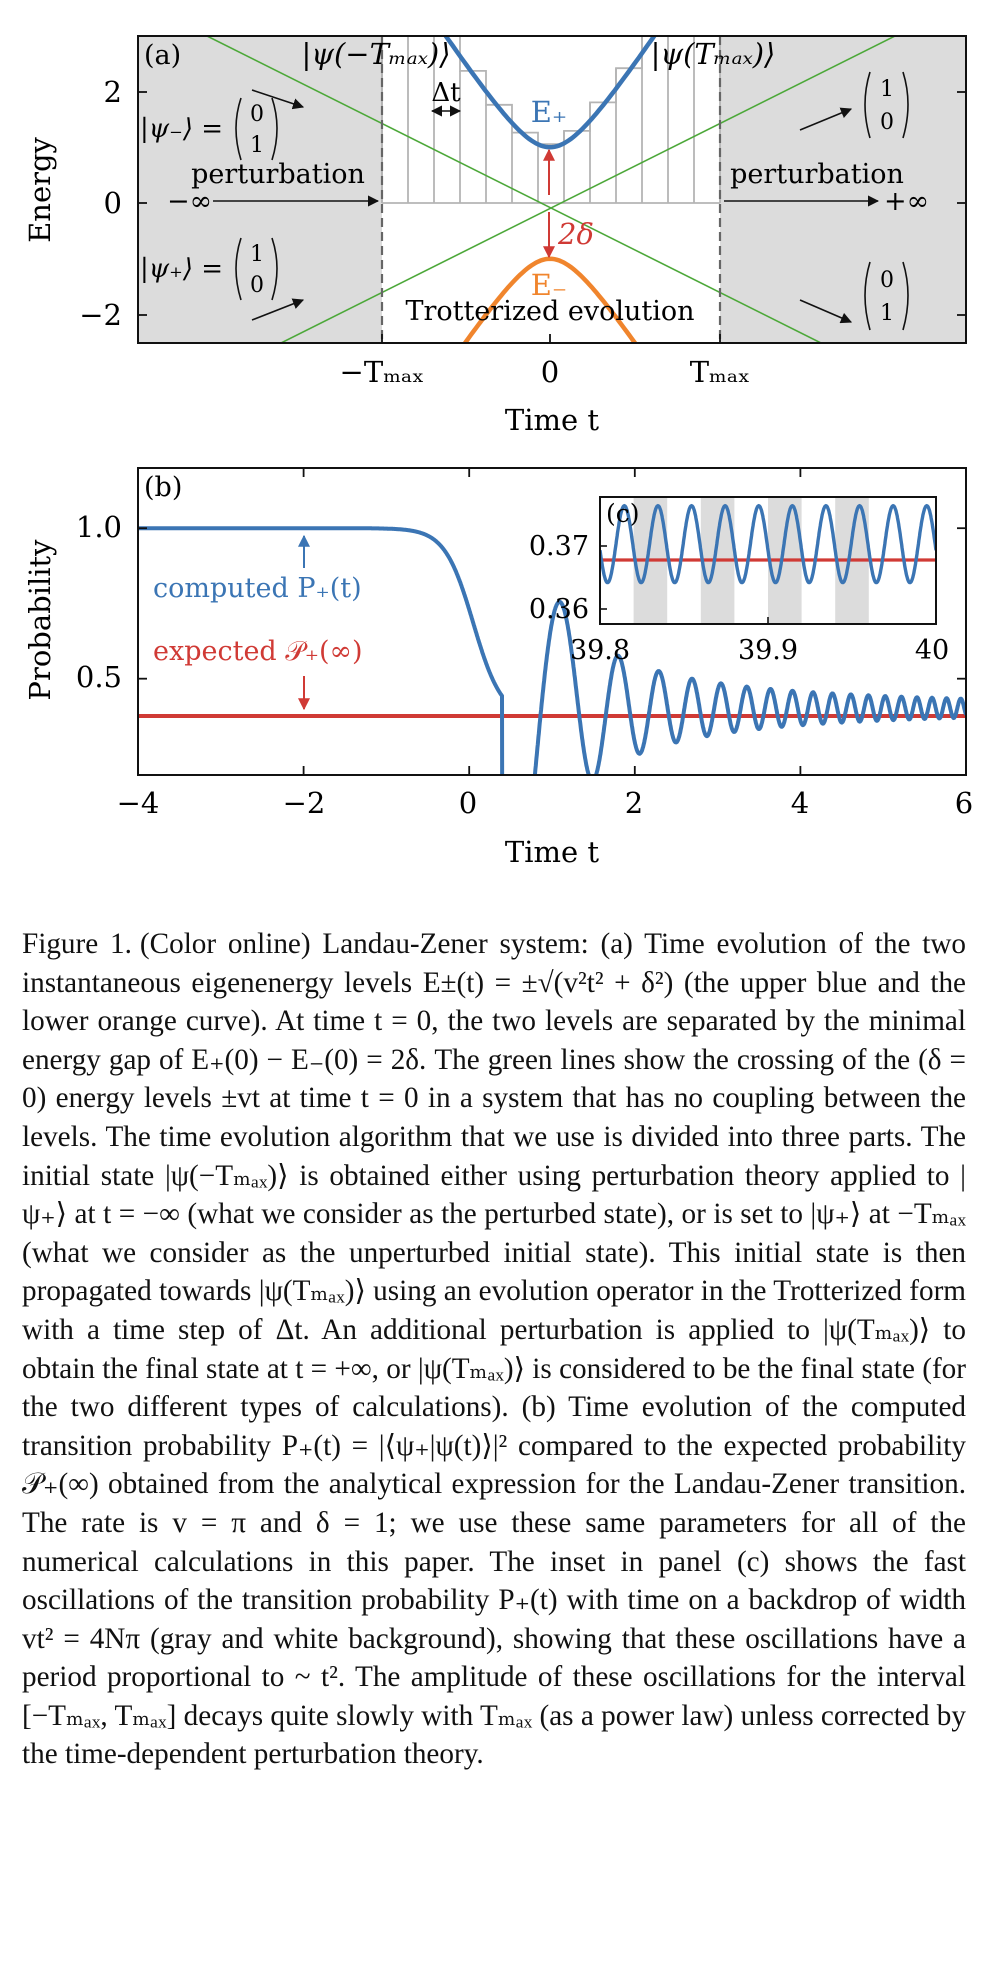 The width and height of the screenshot is (990, 1982). What do you see at coordinates (600, 650) in the screenshot?
I see `c-xtick-39.8: 39.8` at bounding box center [600, 650].